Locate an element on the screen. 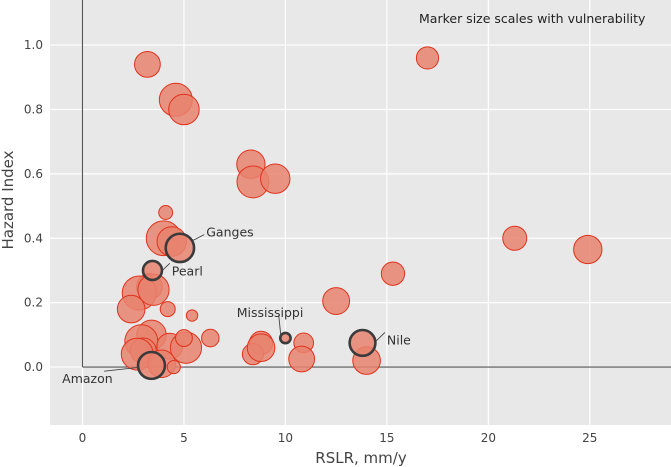 The image size is (671, 467). y-tick-label: 0.2 is located at coordinates (33, 303).